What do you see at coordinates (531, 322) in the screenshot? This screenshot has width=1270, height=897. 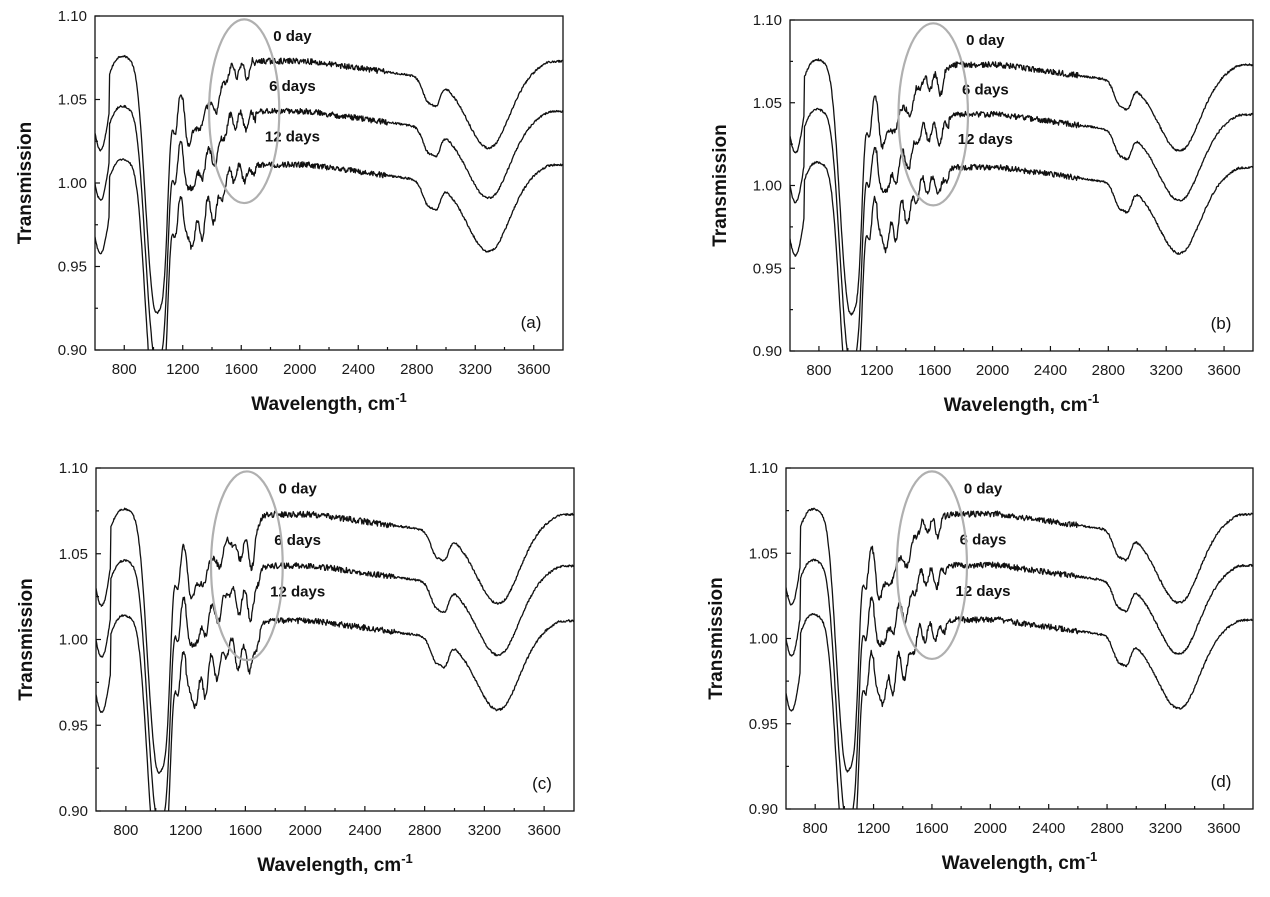 I see `panel-label: (a)` at bounding box center [531, 322].